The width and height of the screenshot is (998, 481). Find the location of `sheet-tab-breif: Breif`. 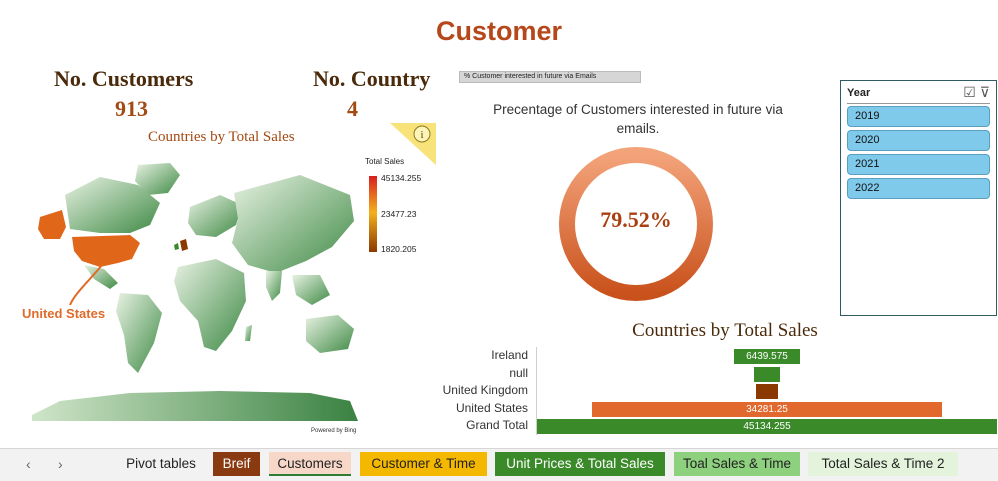

sheet-tab-breif: Breif is located at coordinates (236, 464).